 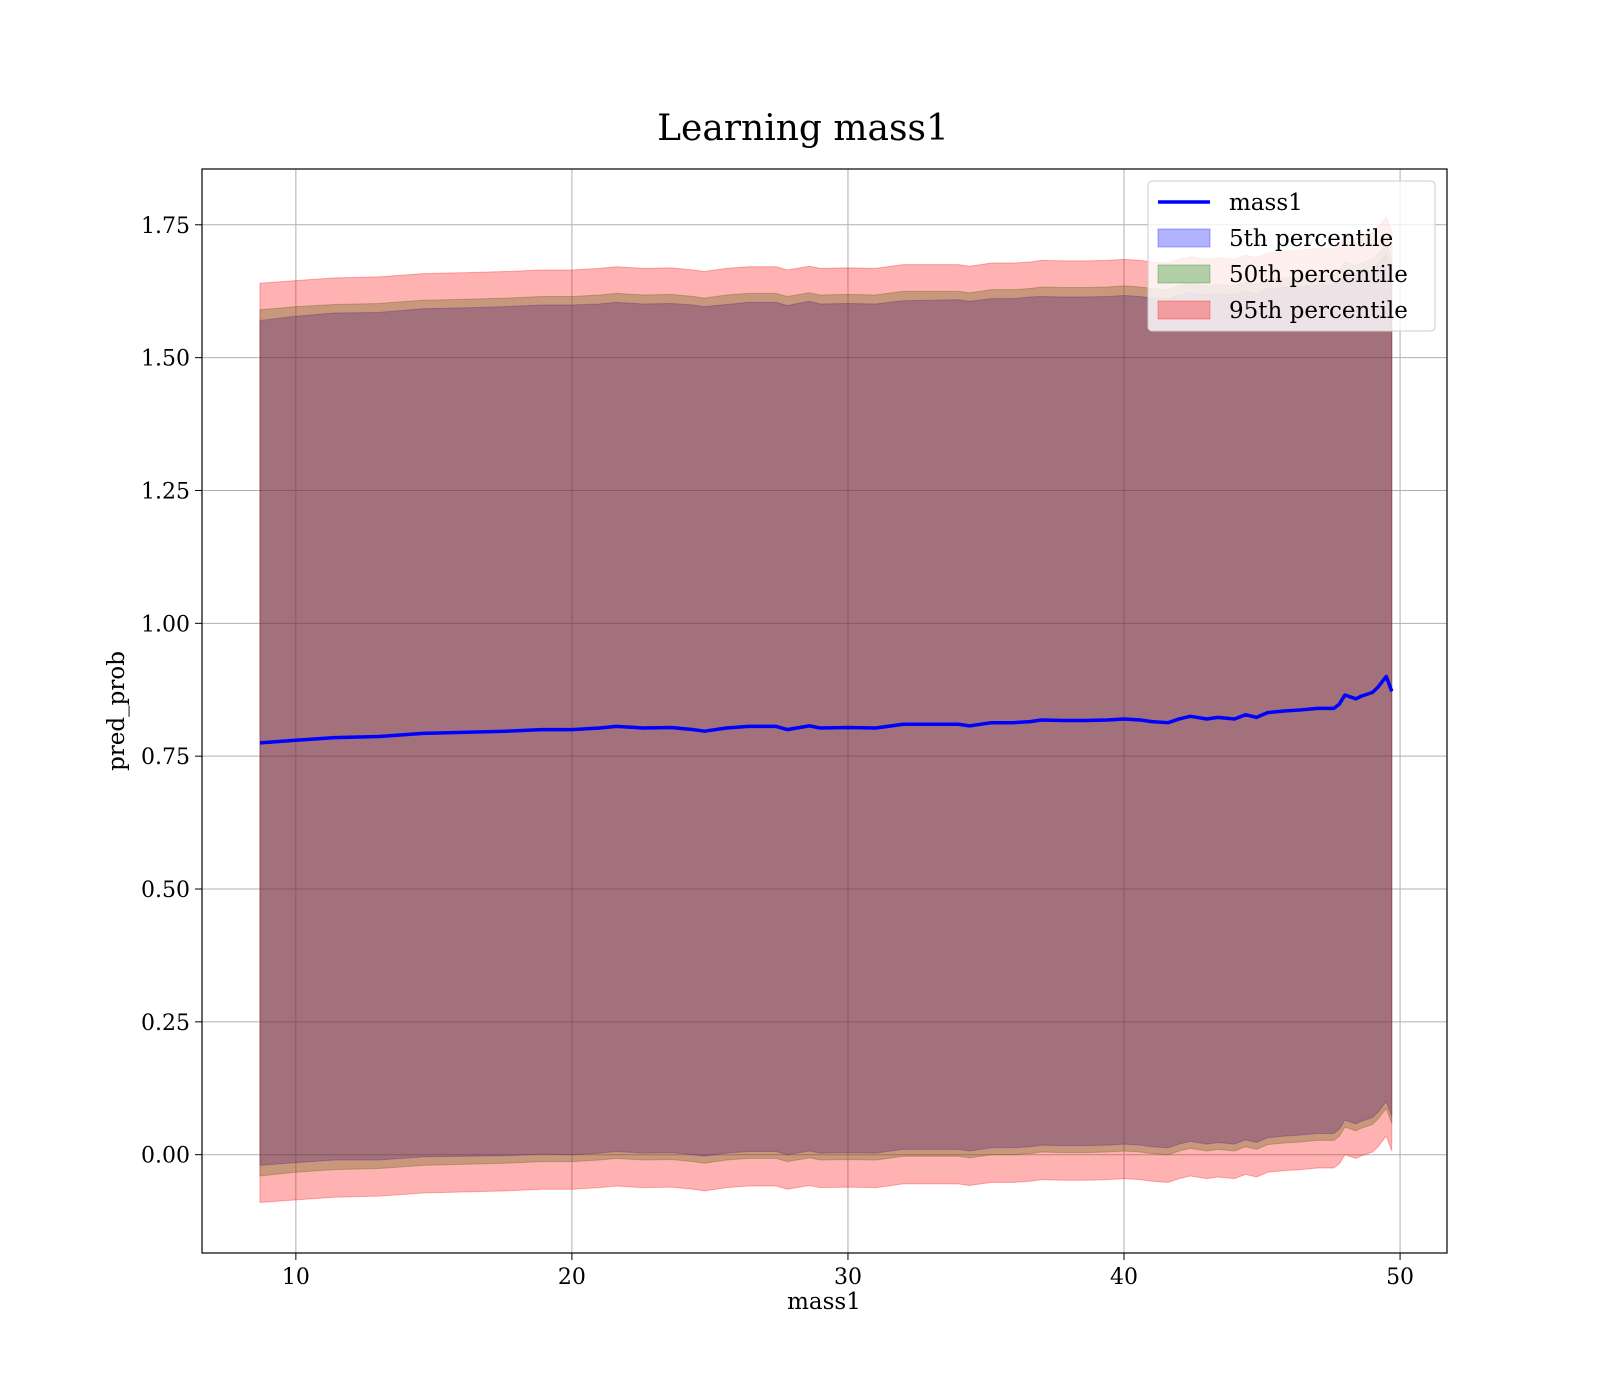 What do you see at coordinates (165, 226) in the screenshot?
I see `y-tick-label: 1.75` at bounding box center [165, 226].